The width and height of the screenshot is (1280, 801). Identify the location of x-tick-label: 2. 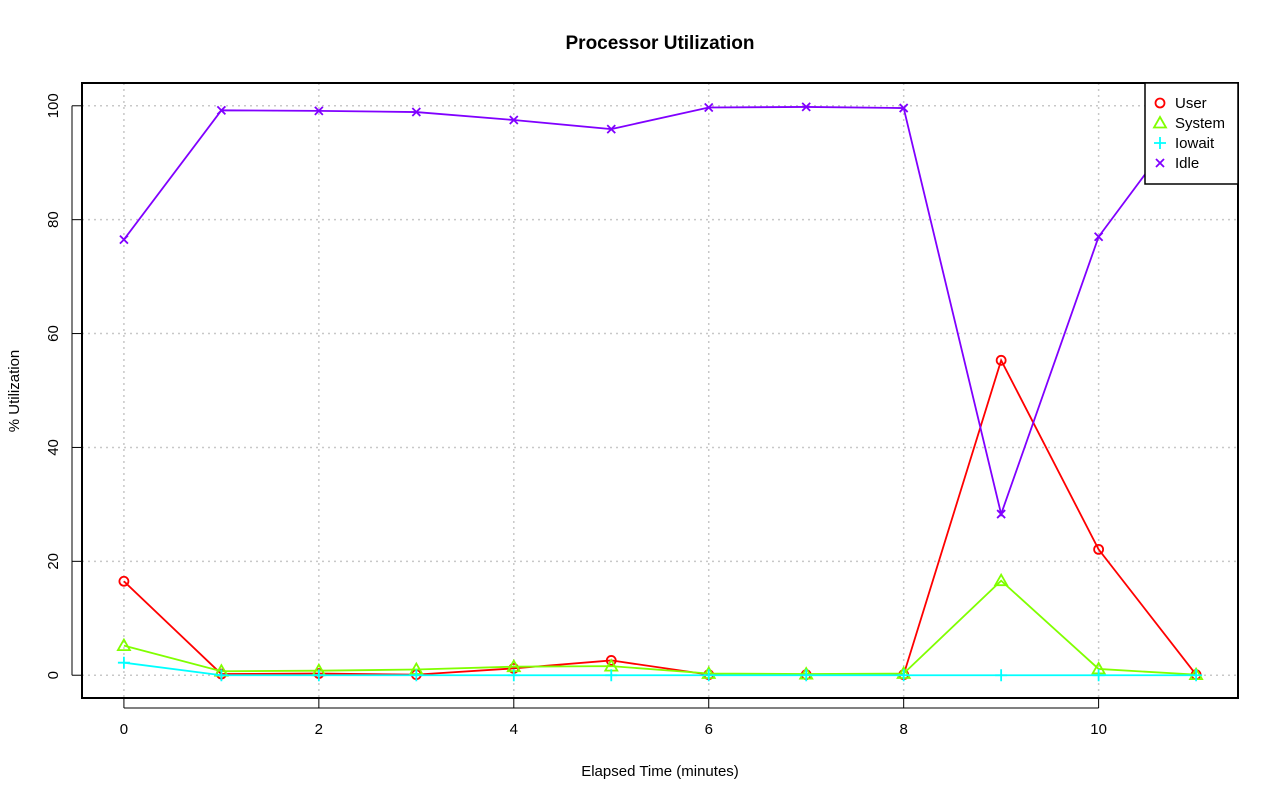
(319, 729).